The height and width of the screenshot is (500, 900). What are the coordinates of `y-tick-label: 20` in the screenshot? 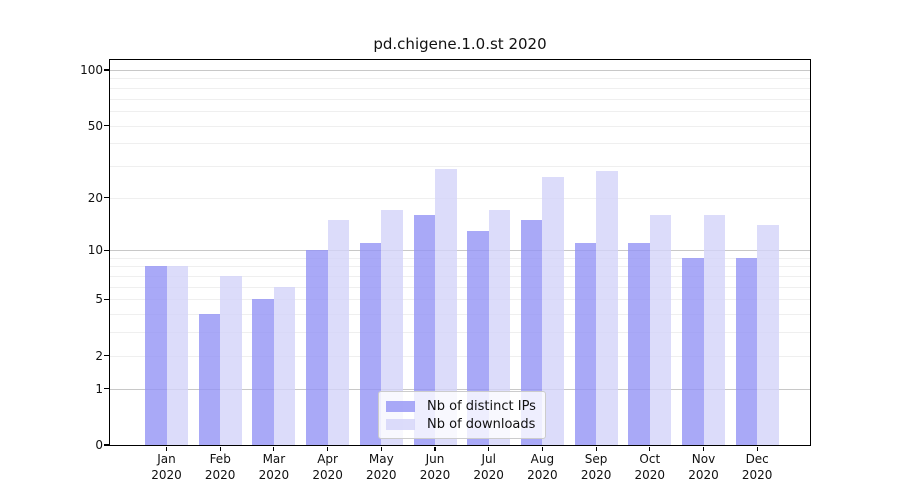 It's located at (95, 197).